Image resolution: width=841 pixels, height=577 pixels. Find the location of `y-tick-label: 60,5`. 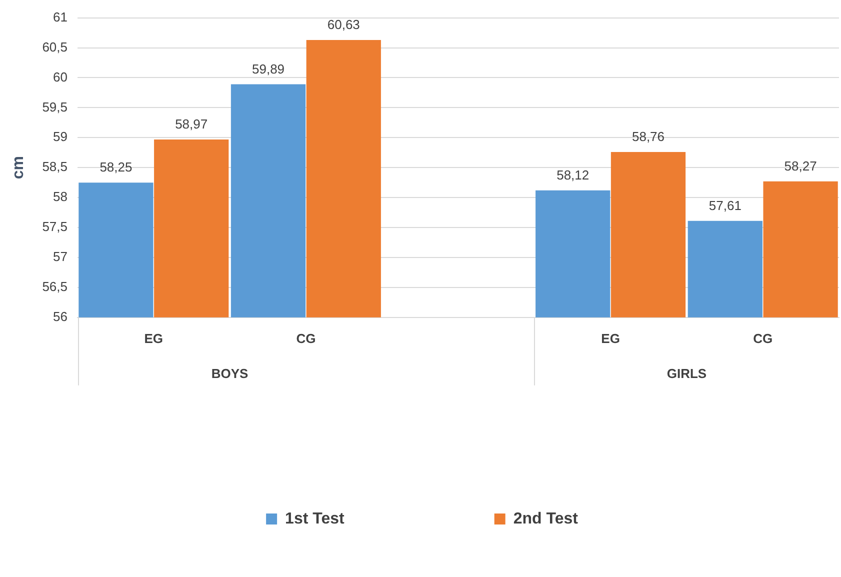

y-tick-label: 60,5 is located at coordinates (55, 46).